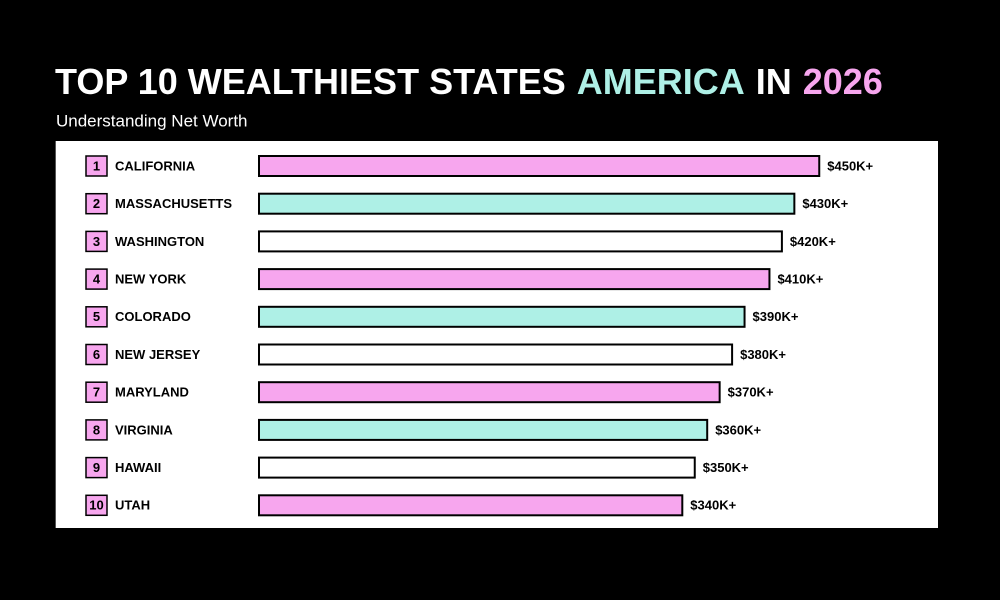 The image size is (1000, 600). Describe the element at coordinates (144, 429) in the screenshot. I see `category-label: VIRGINIA` at that location.